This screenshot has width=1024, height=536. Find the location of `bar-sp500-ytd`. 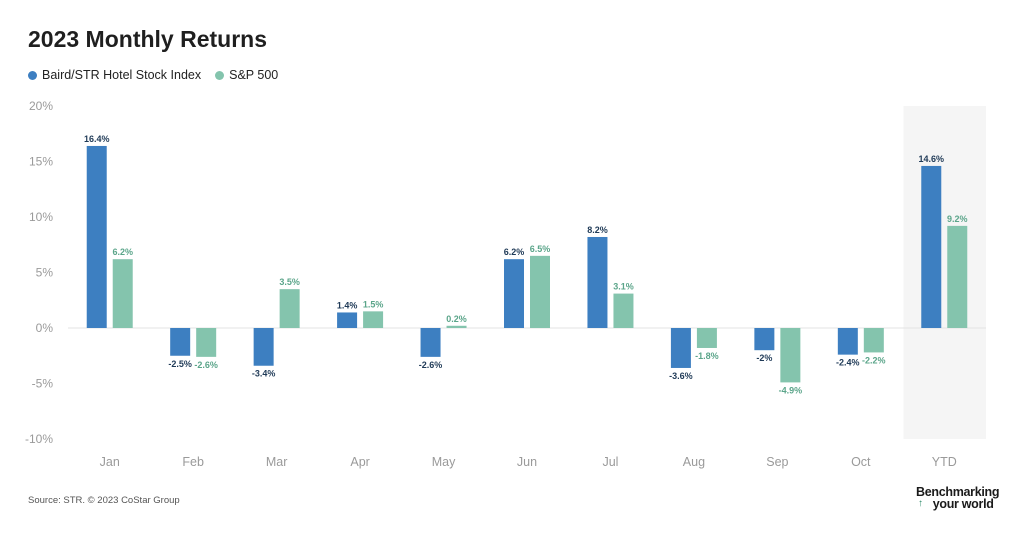

bar-sp500-ytd is located at coordinates (957, 276).